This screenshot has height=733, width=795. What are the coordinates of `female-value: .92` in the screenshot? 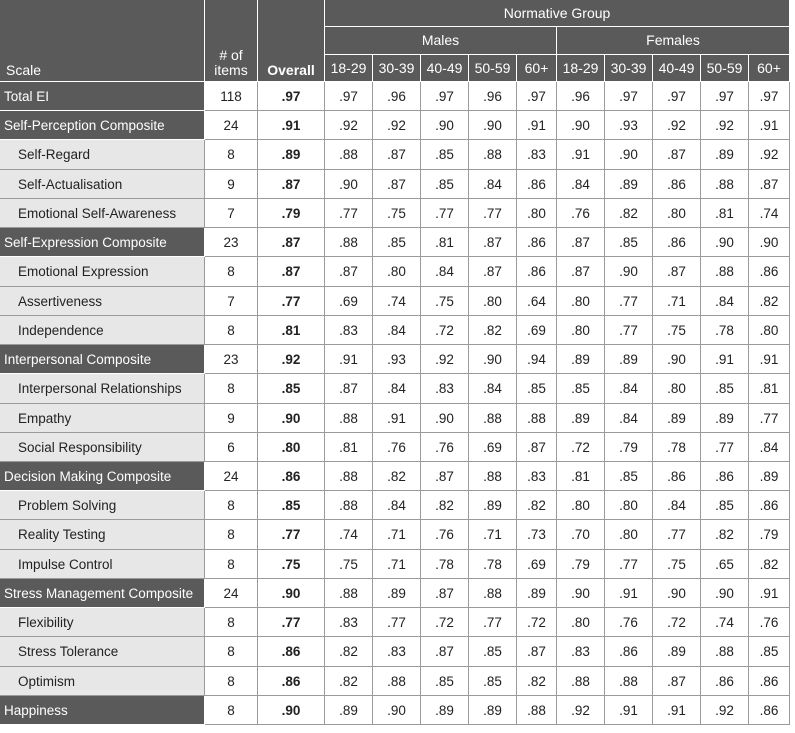 It's located at (725, 710).